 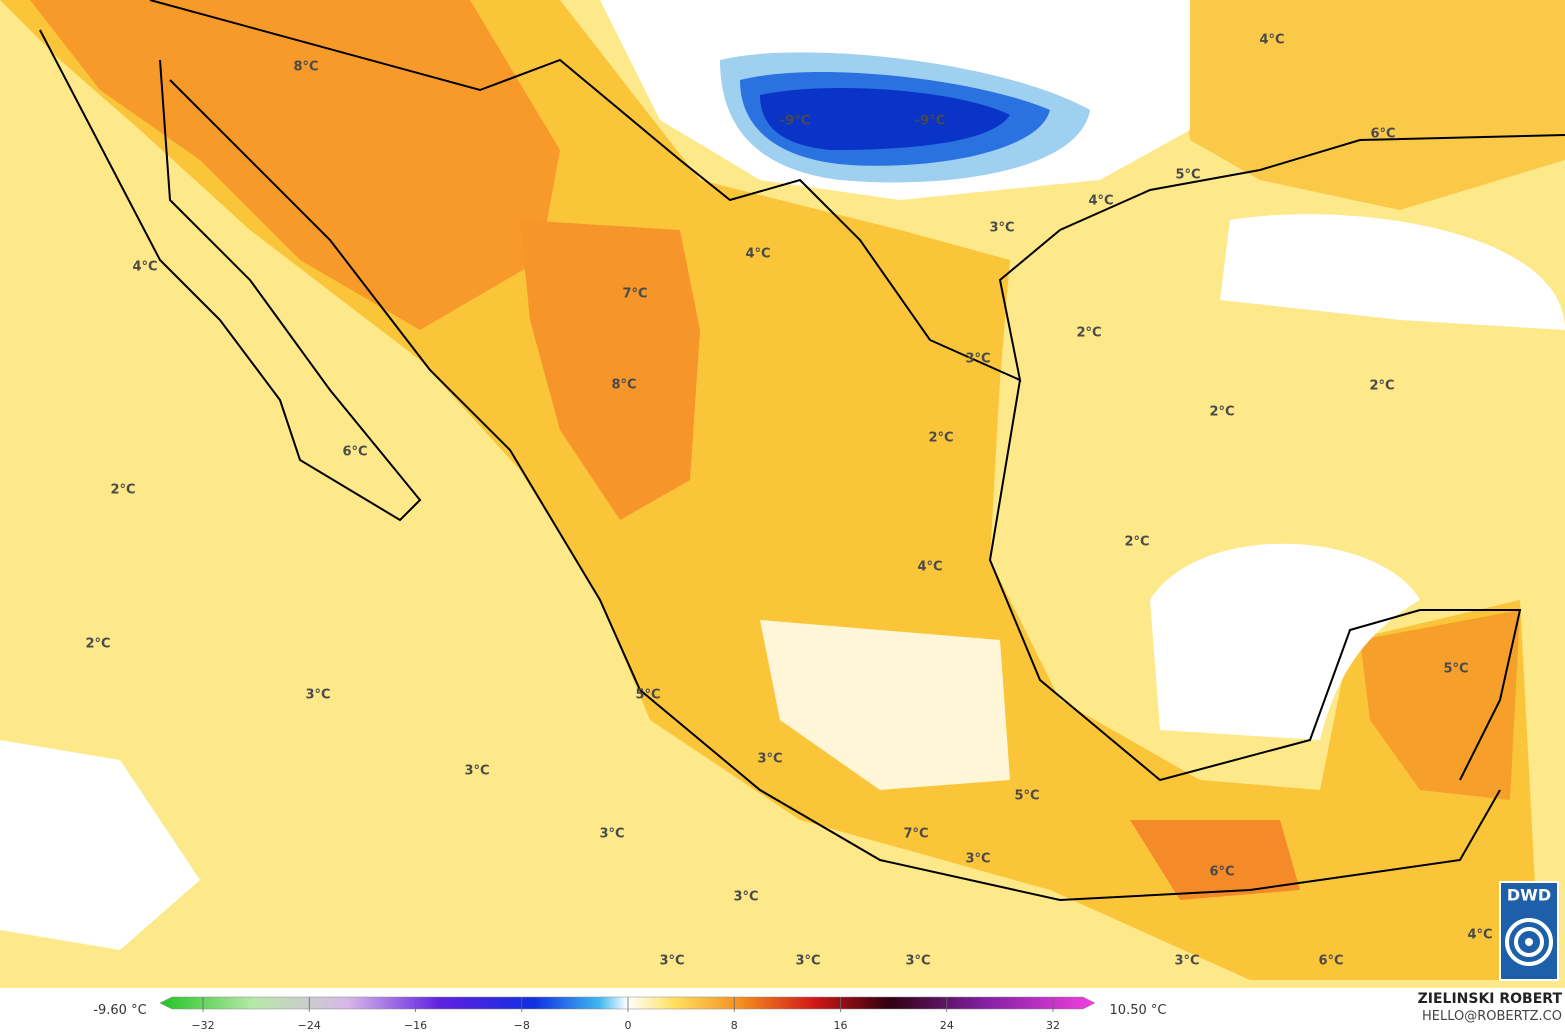 I want to click on credit-name: ZIELINSKI ROBERT, so click(x=1490, y=999).